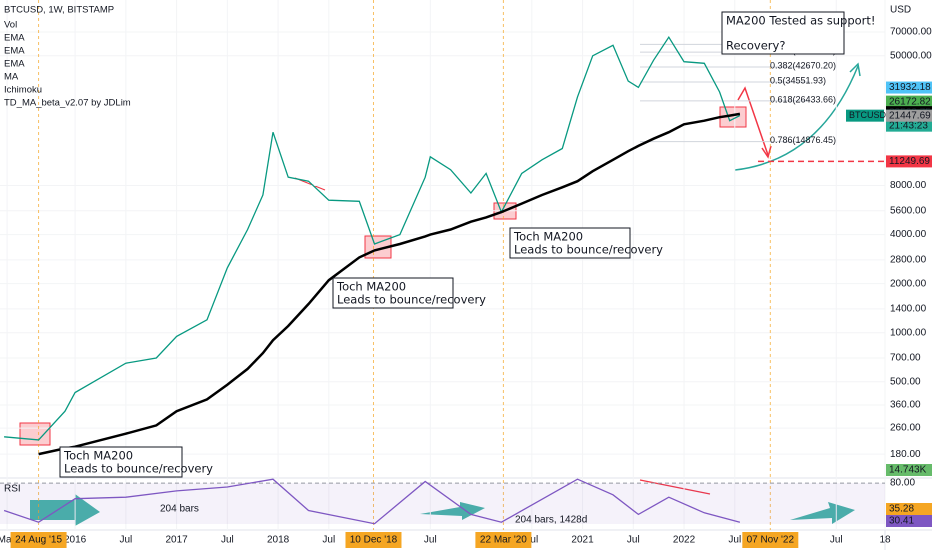 This screenshot has height=555, width=932. I want to click on rsi-value-label: 35.28, so click(901, 509).